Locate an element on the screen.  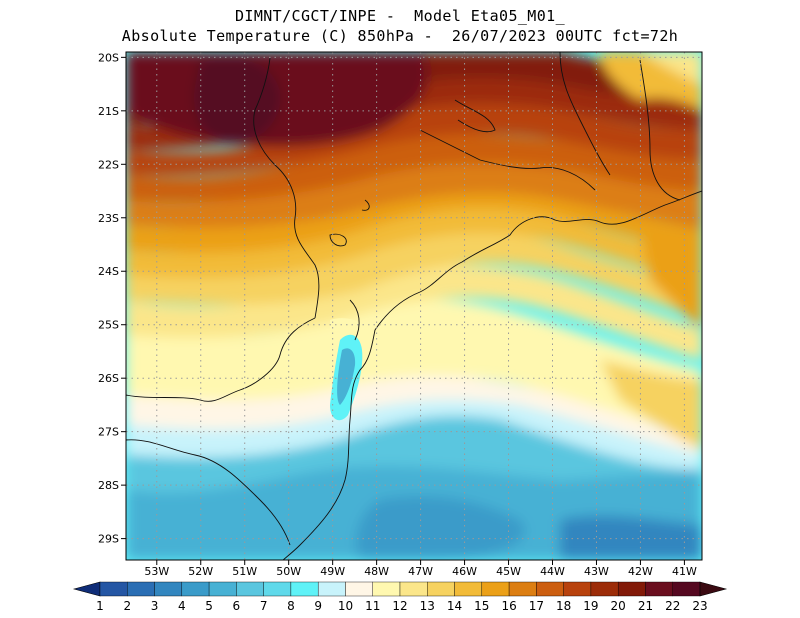
colorbar-label: 10 is located at coordinates (345, 606).